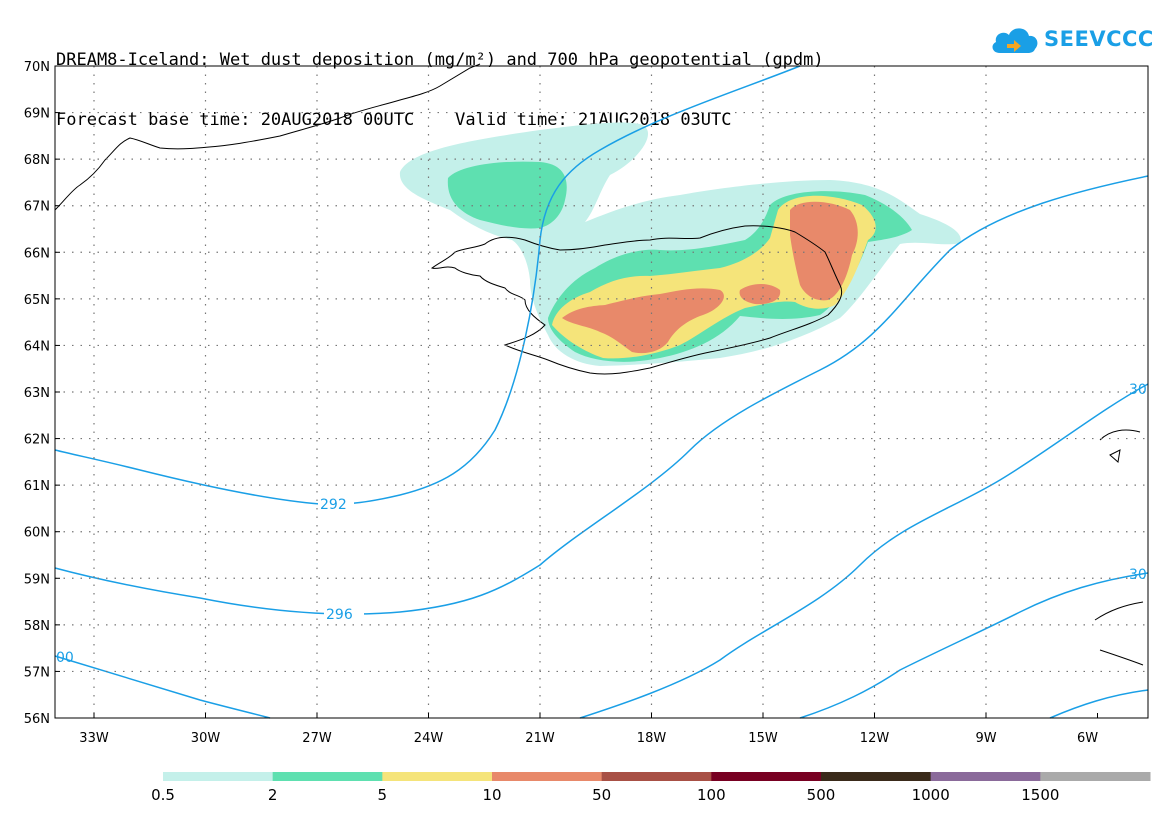 This screenshot has width=1175, height=815. I want to click on dust-area-orange, so click(710, 277).